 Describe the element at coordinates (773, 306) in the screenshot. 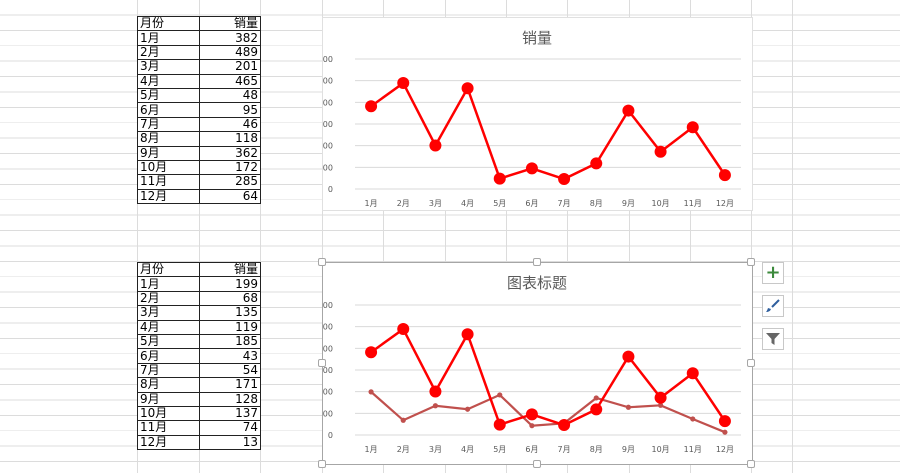

I see `chart-styles-button` at that location.